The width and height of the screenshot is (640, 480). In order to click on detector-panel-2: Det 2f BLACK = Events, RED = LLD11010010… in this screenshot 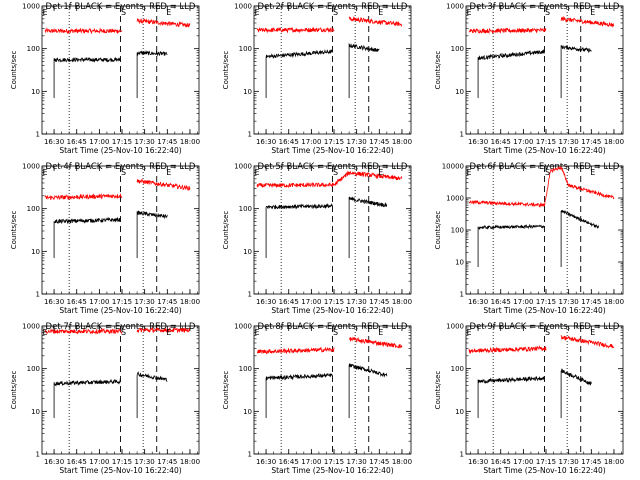, I will do `click(317, 78)`.